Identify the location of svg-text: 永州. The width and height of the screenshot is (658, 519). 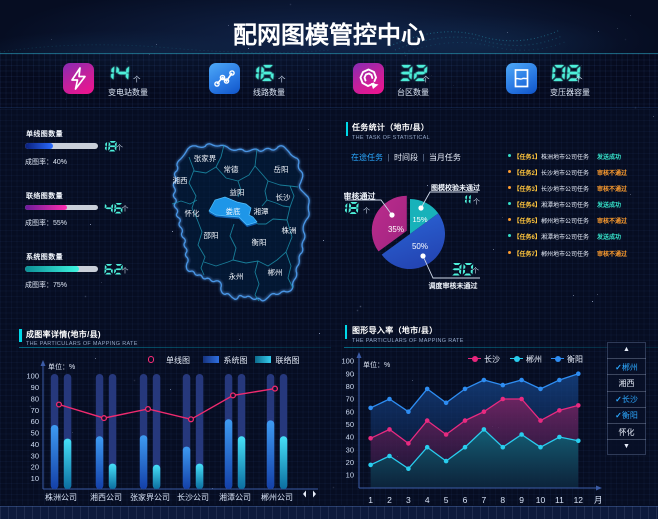
(236, 276).